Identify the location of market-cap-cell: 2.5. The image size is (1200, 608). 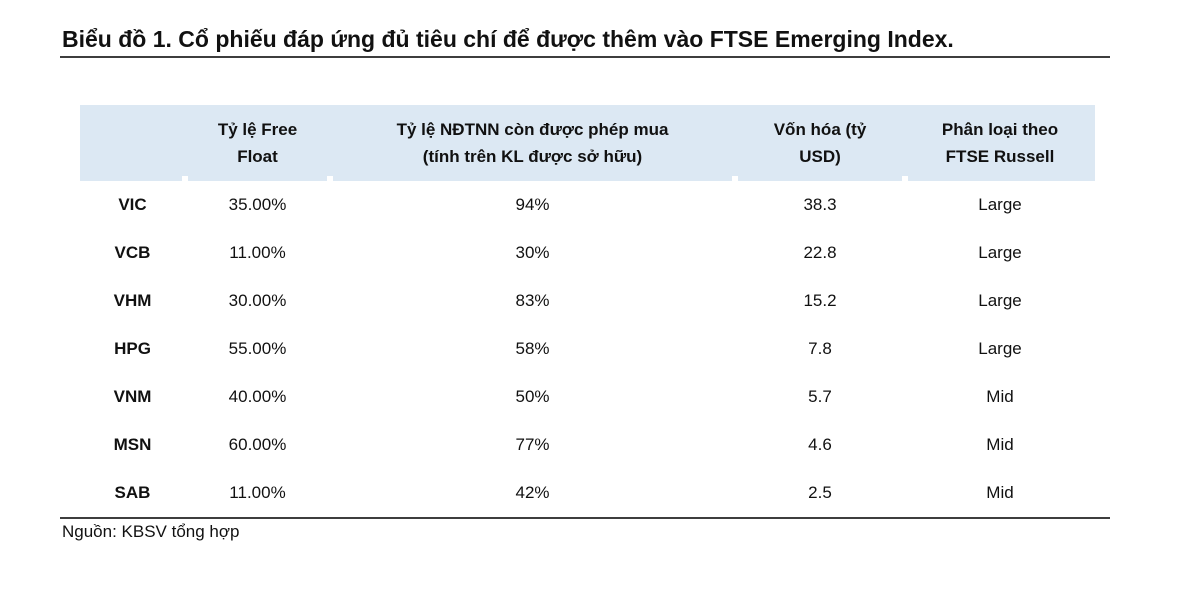
(820, 492).